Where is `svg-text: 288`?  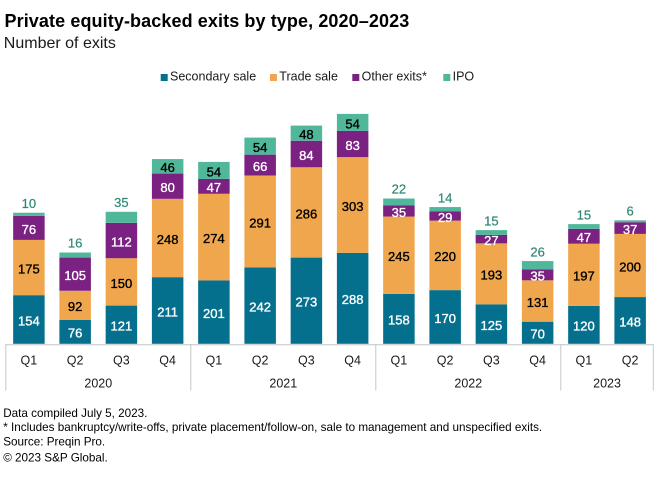
svg-text: 288 is located at coordinates (353, 299).